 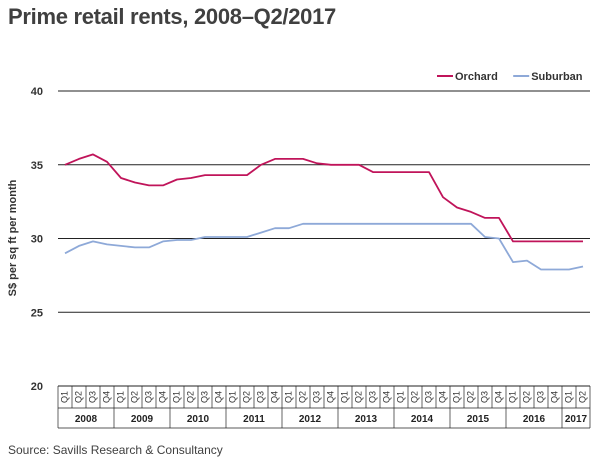 What do you see at coordinates (324, 246) in the screenshot?
I see `series-line-suburban` at bounding box center [324, 246].